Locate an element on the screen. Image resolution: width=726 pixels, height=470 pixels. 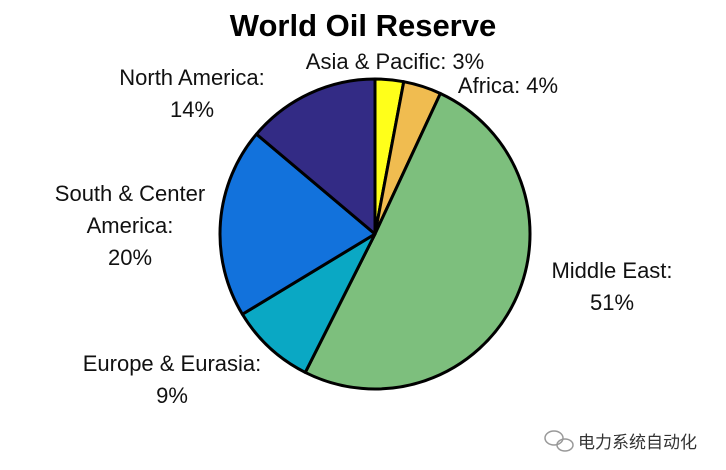
category-label: Asia & Pacific: is located at coordinates (376, 61).